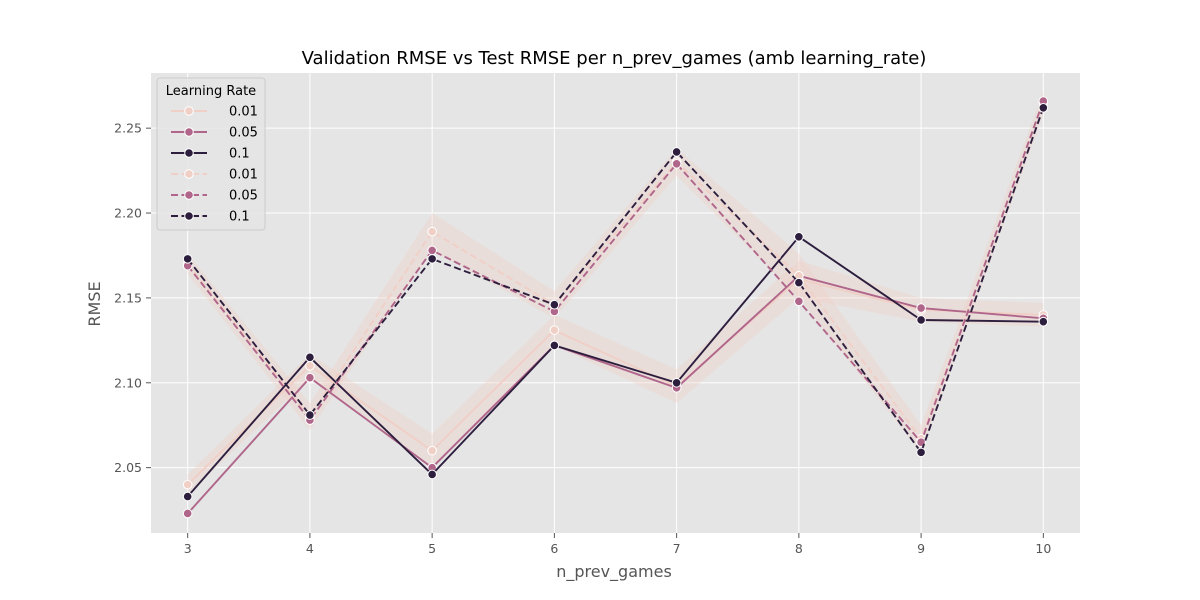  I want to click on y-axis-label: RMSE, so click(94, 303).